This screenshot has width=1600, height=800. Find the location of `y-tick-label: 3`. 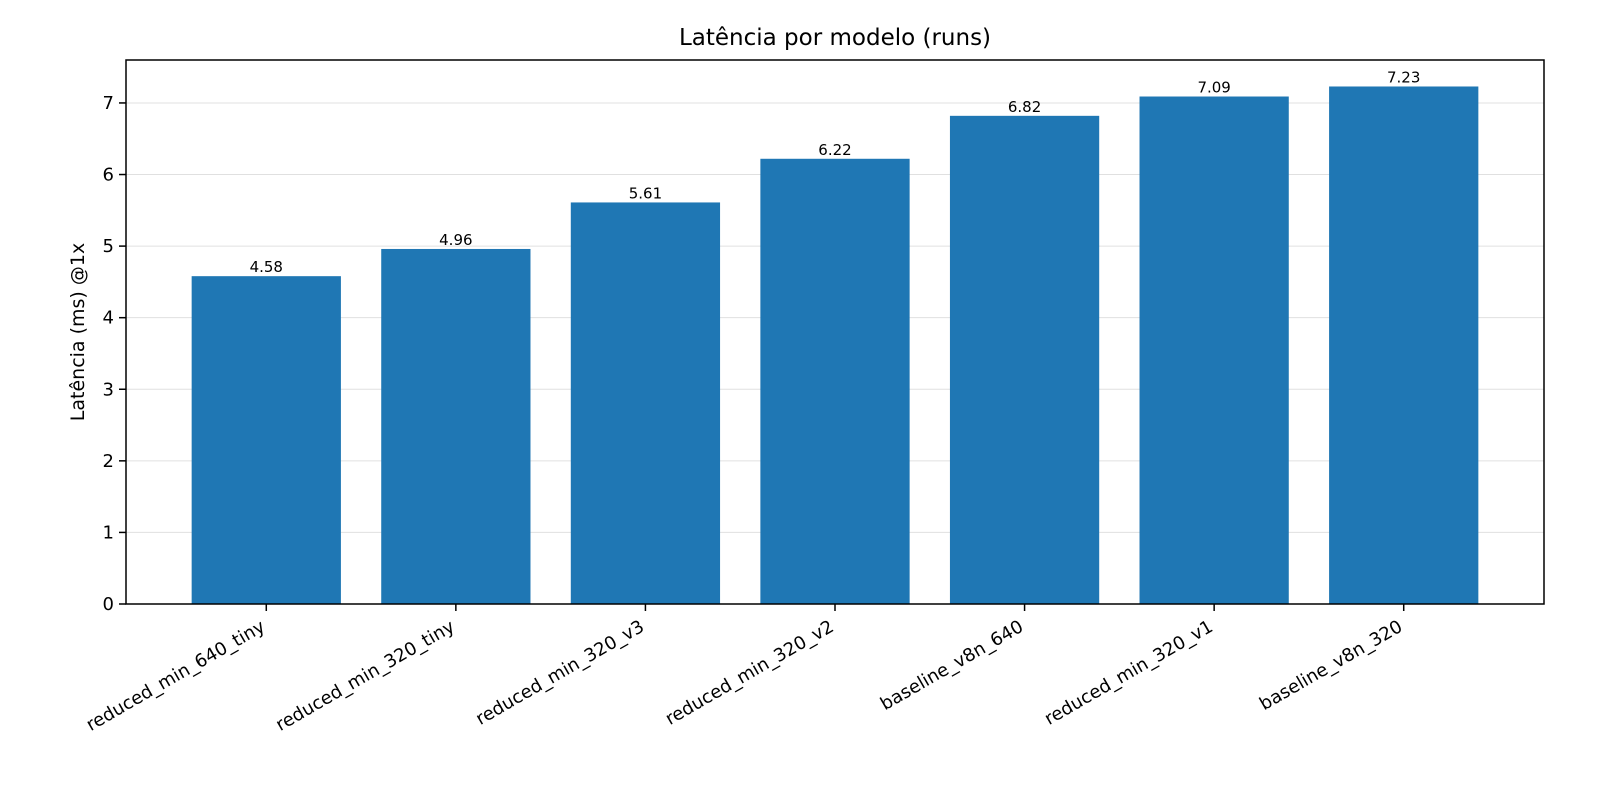

y-tick-label: 3 is located at coordinates (108, 389).